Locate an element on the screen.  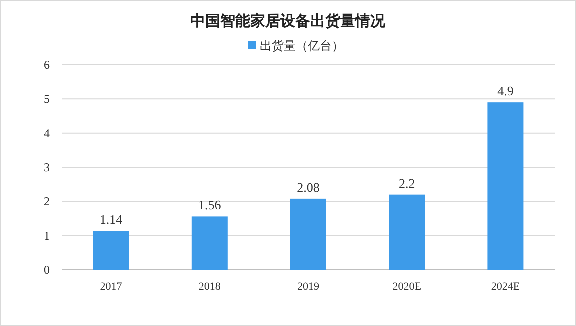
x-tick-label: 2018 is located at coordinates (210, 287).